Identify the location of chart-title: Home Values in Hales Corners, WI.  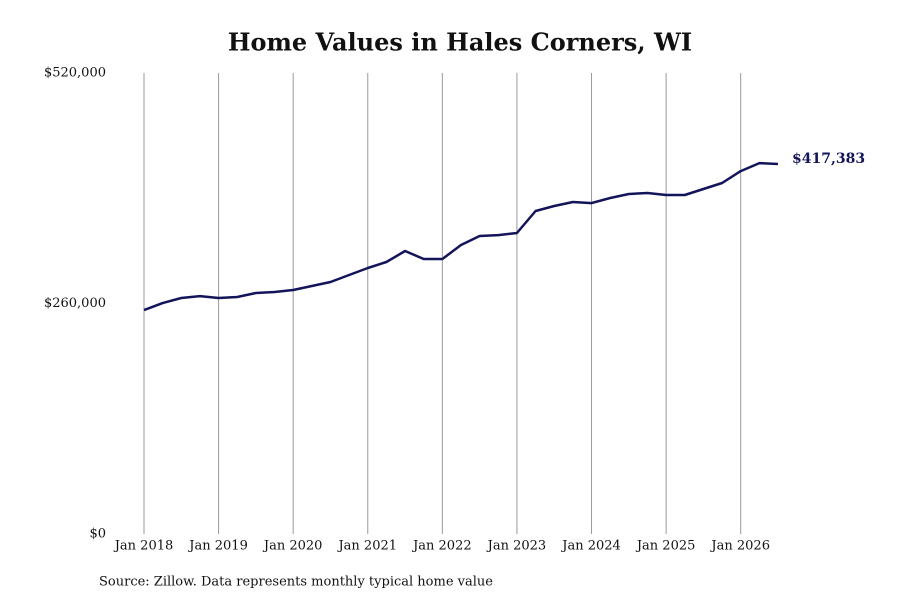
(460, 42).